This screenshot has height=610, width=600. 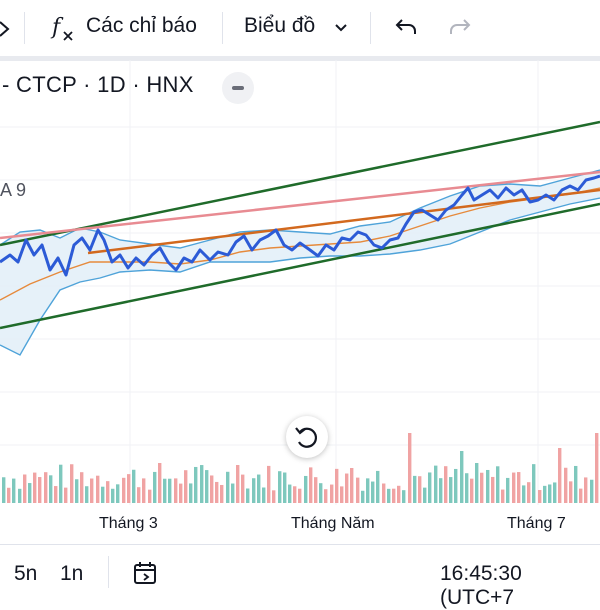 I want to click on redo-icon, so click(x=460, y=27).